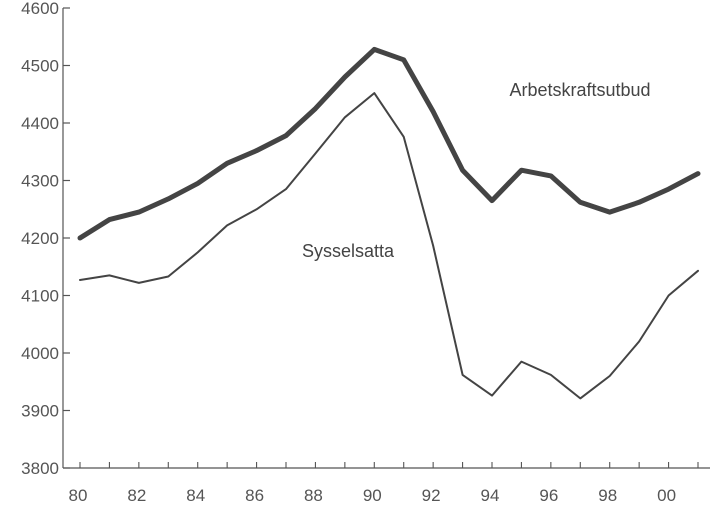  I want to click on y-tick-label: 4300, so click(40, 181).